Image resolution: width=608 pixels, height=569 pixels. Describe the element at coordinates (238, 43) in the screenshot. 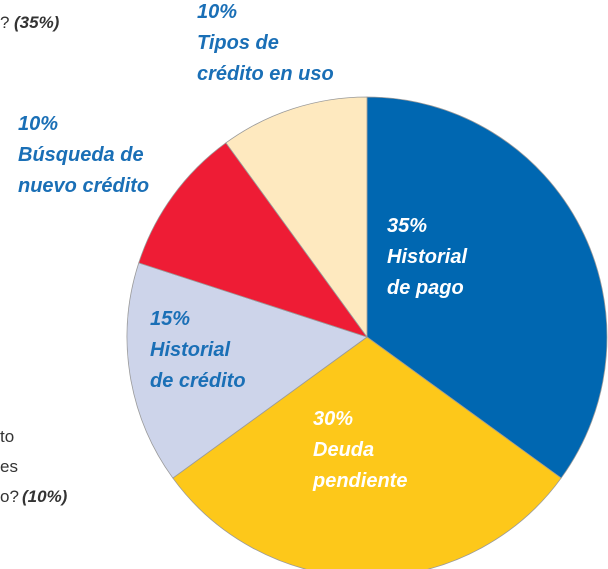

I see `slice-label: Tipos de` at that location.